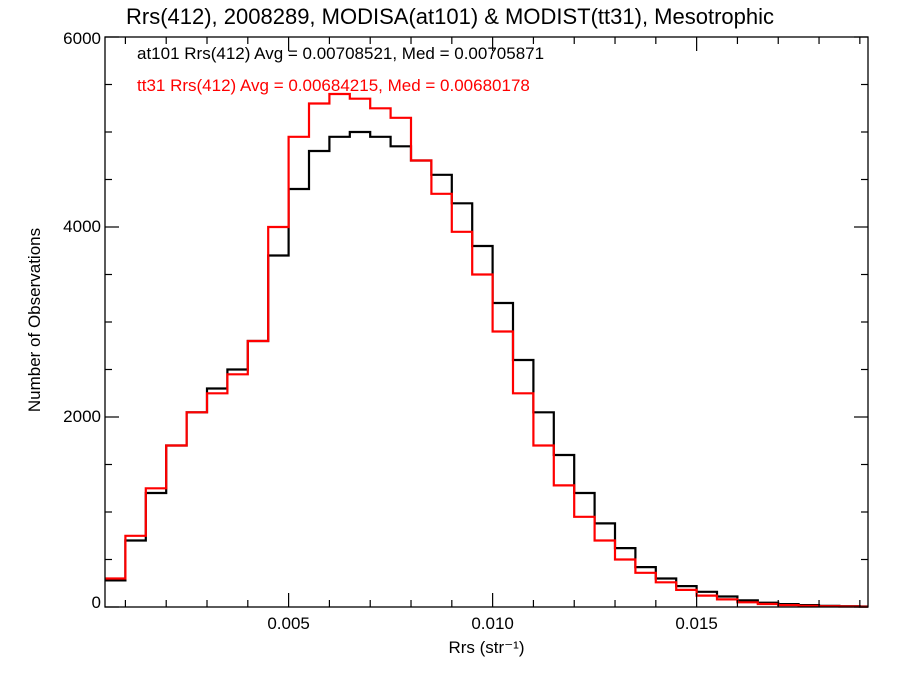  I want to click on y-tick-label: 4000, so click(82, 226).